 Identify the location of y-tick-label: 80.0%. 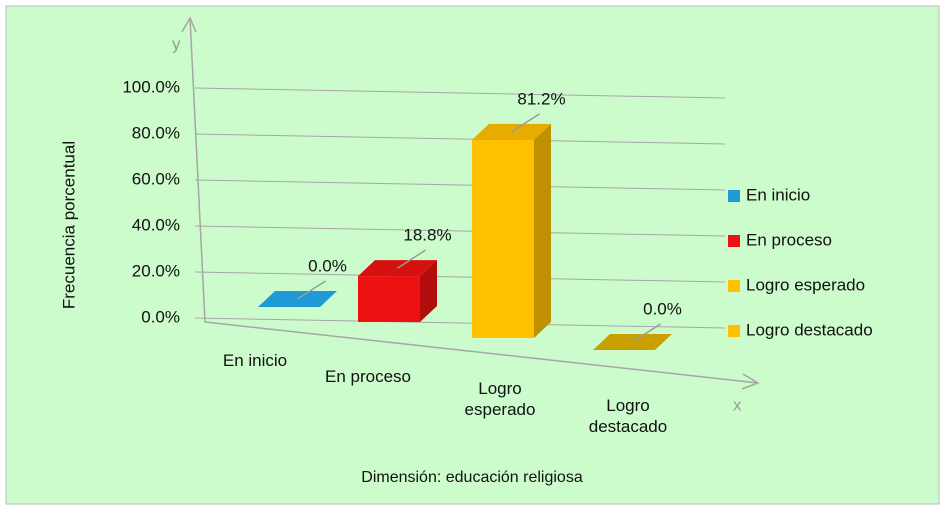
(156, 132).